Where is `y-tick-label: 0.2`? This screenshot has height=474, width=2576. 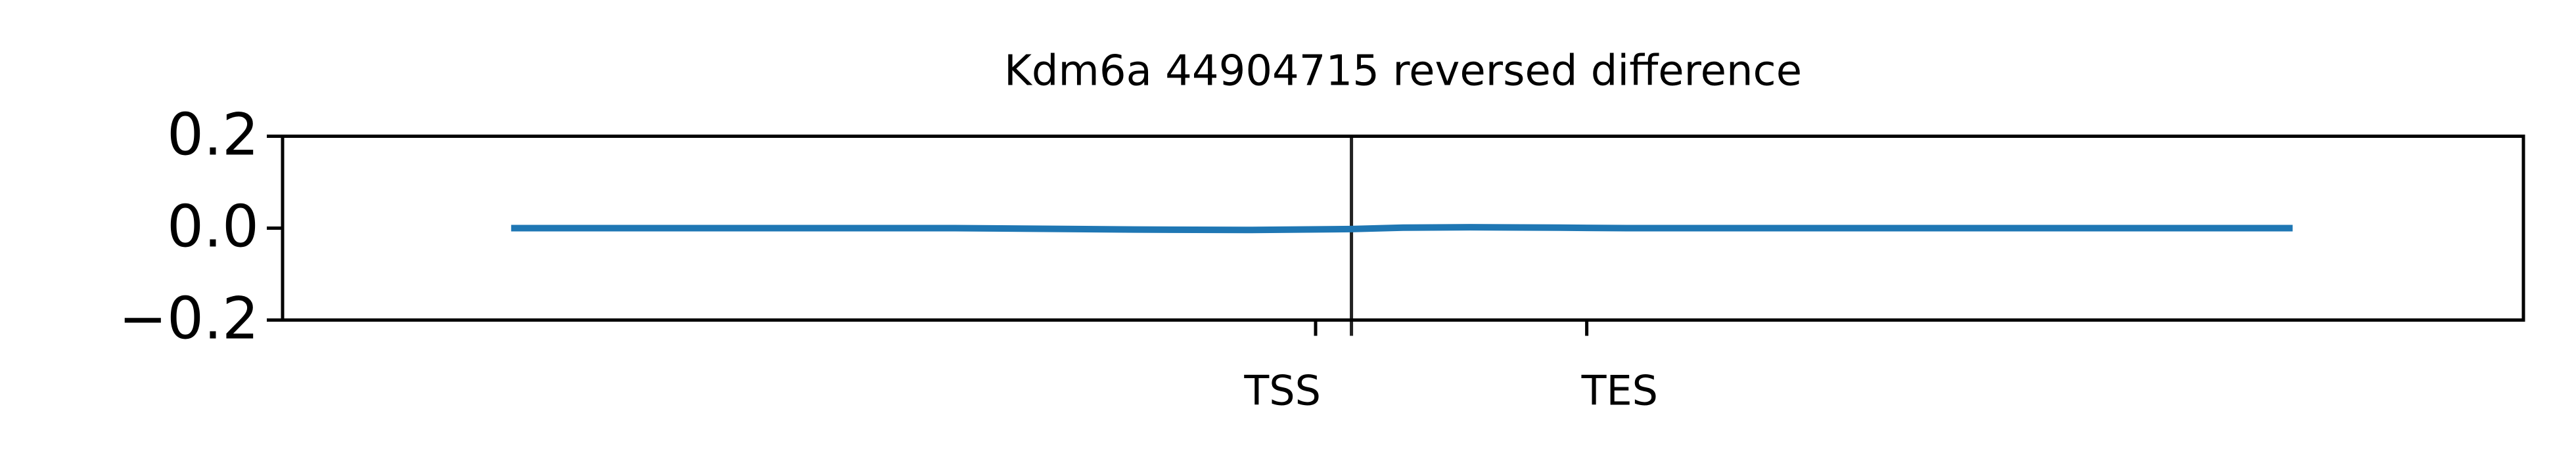
y-tick-label: 0.2 is located at coordinates (213, 134).